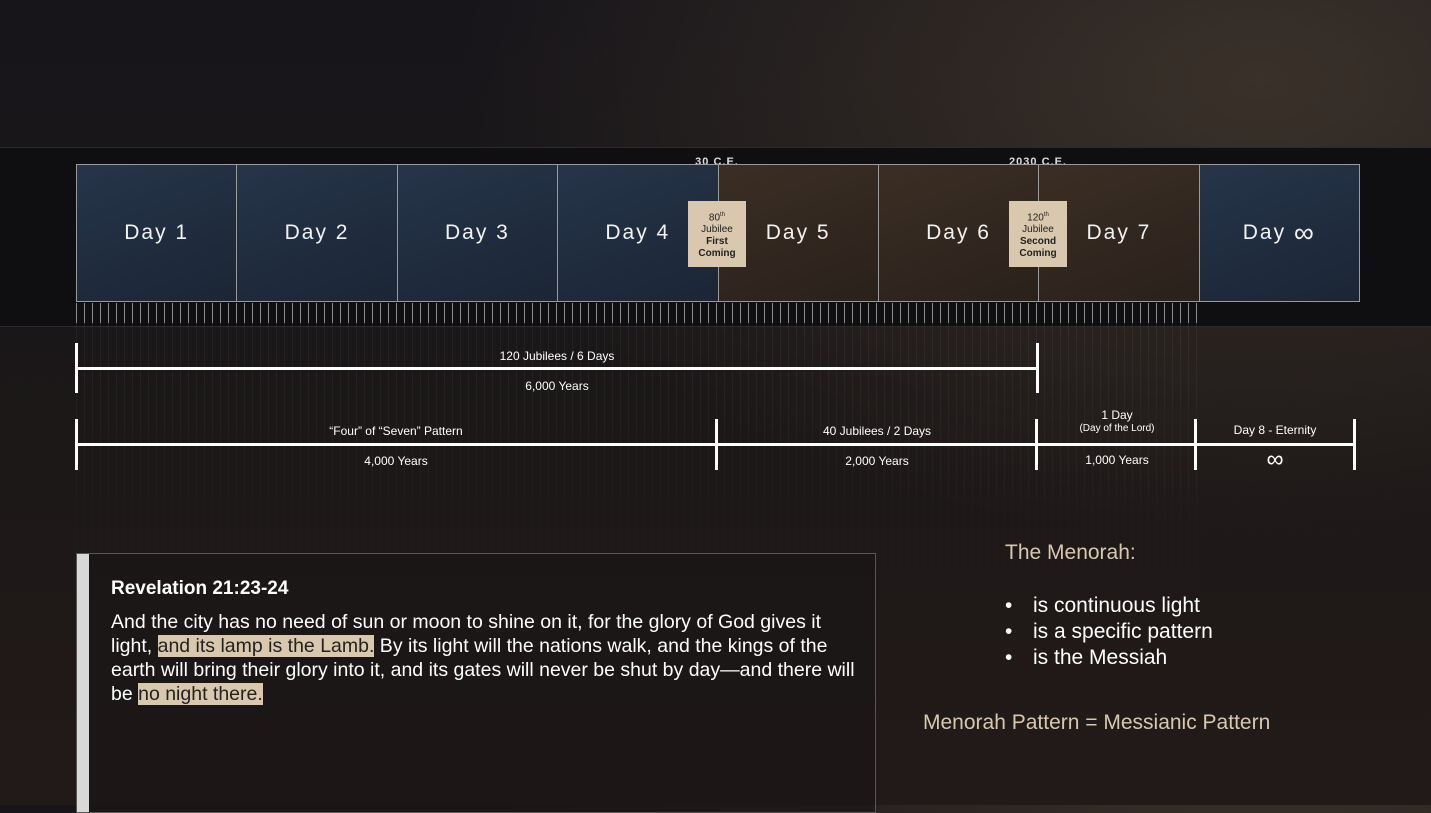  I want to click on day-2-label: Day 2, so click(317, 232).